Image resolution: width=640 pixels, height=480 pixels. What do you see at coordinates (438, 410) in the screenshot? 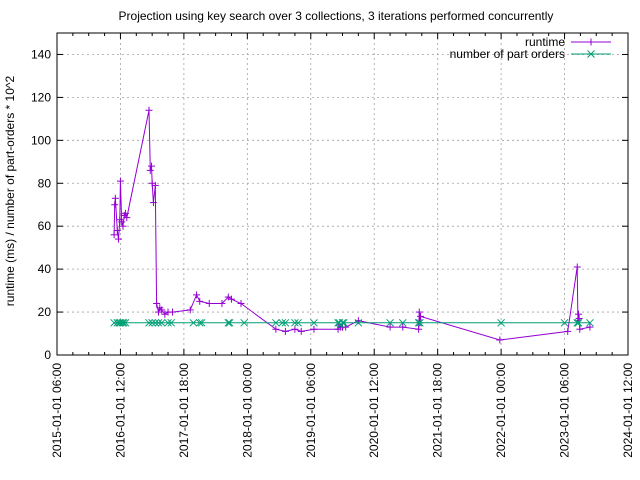
I see `x-tick-label: 2021-01-01 18:00` at bounding box center [438, 410].